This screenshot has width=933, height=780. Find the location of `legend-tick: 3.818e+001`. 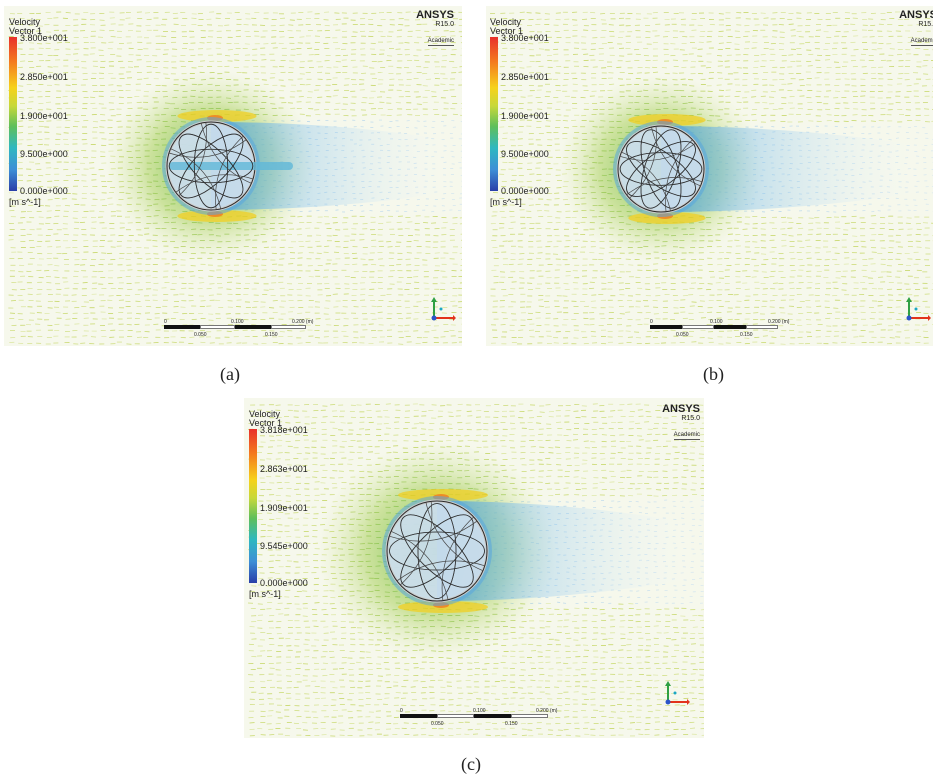

legend-tick: 3.818e+001 is located at coordinates (284, 430).